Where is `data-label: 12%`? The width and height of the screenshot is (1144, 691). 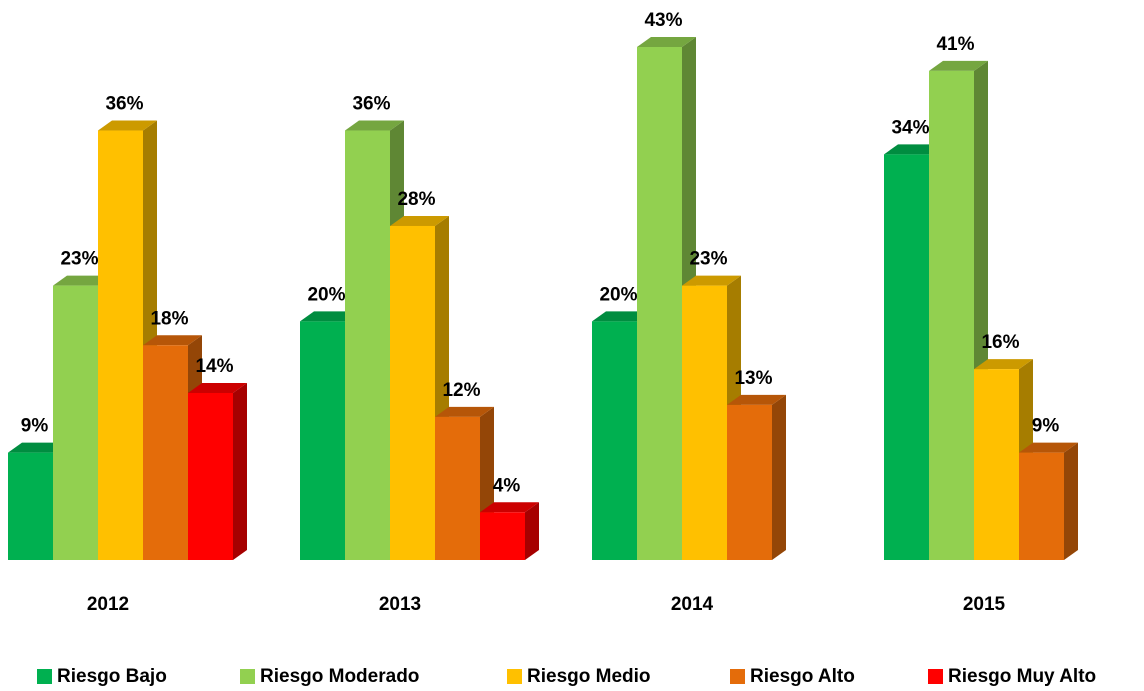 data-label: 12% is located at coordinates (461, 390).